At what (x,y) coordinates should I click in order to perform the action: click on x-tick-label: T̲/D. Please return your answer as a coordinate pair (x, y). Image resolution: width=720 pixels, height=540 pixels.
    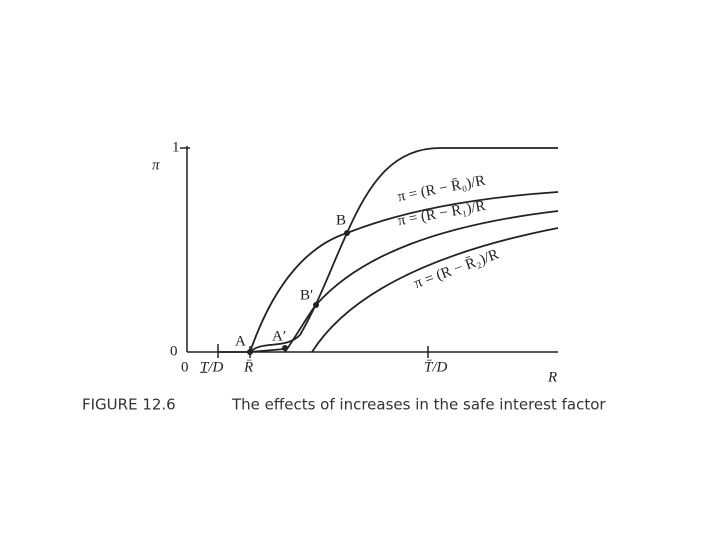
    Looking at the image, I should click on (212, 367).